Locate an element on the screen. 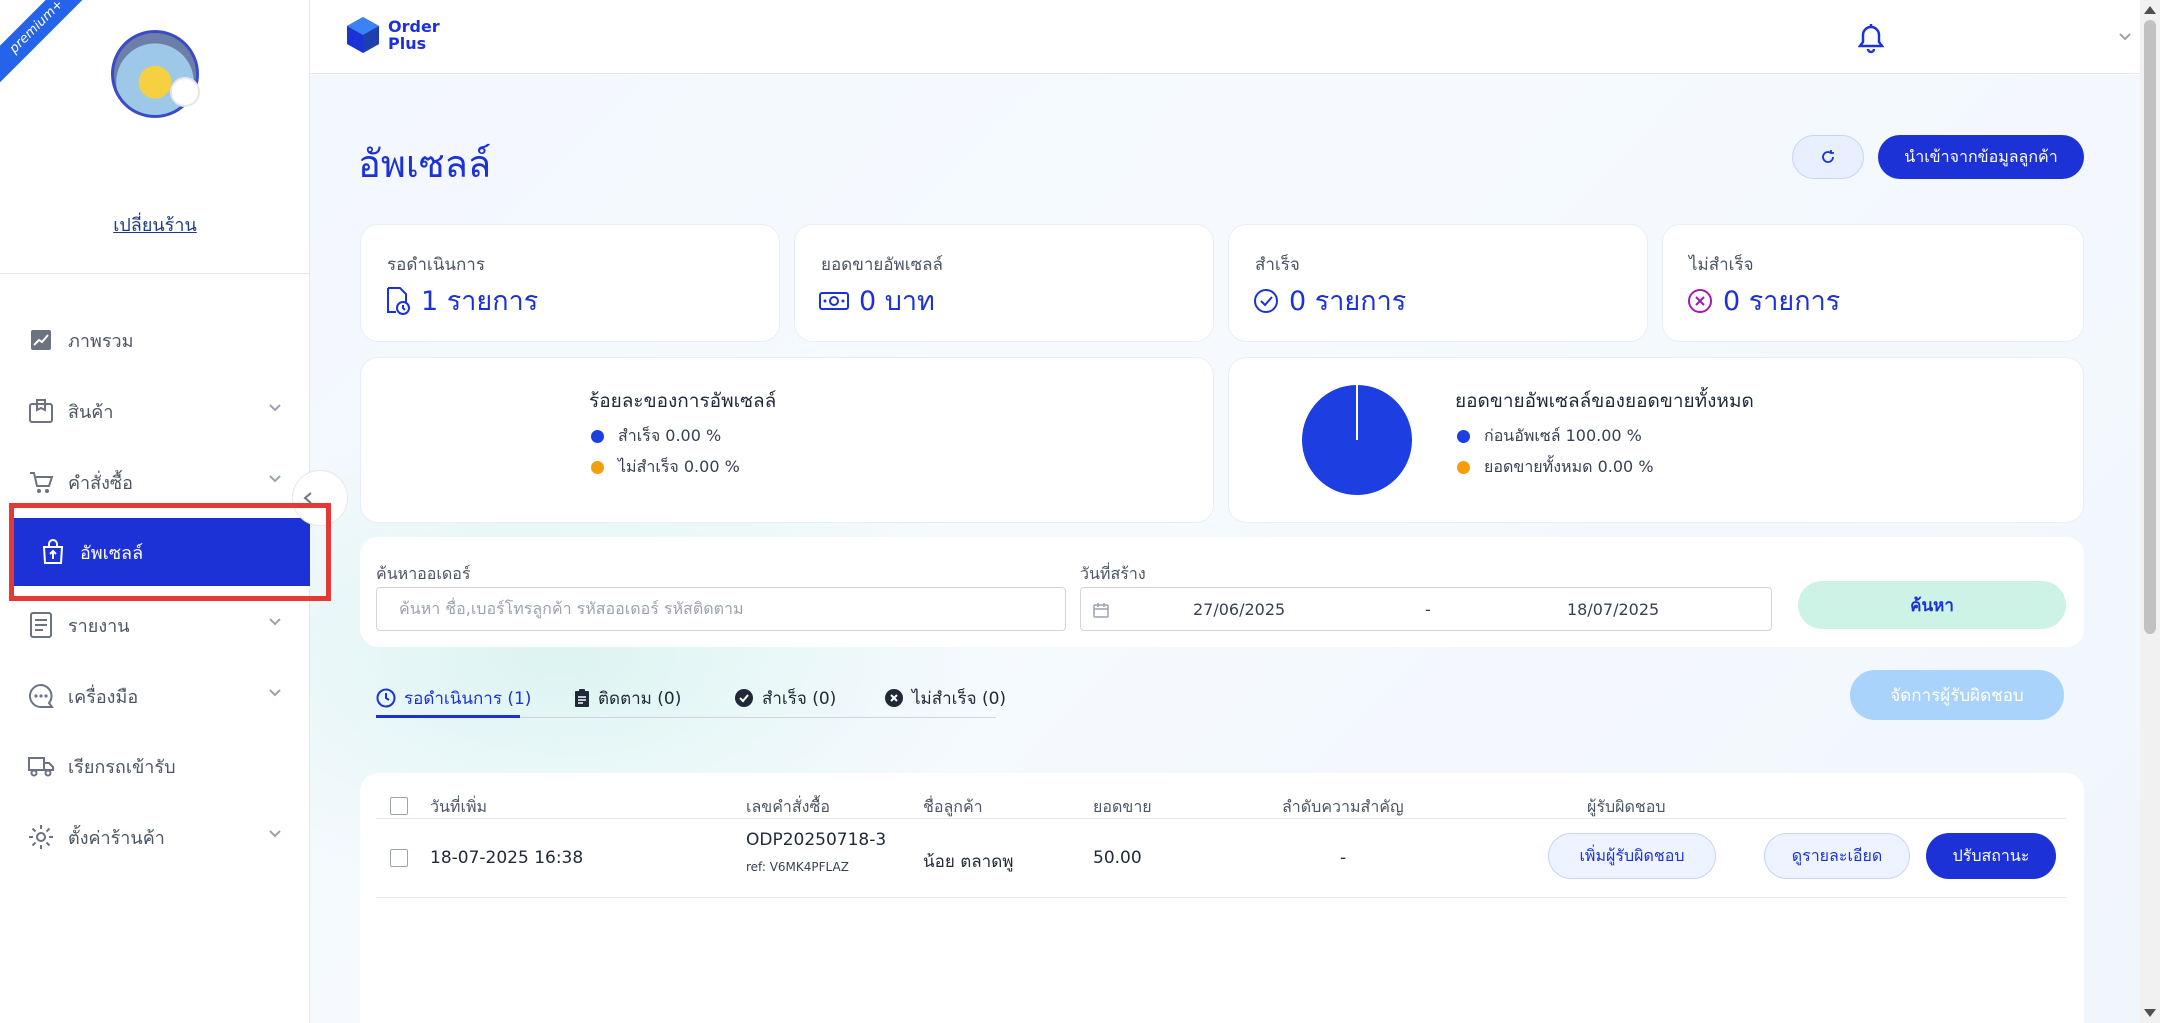  stat-card-success: สำเร็จ 0 รายการ is located at coordinates (1438, 283).